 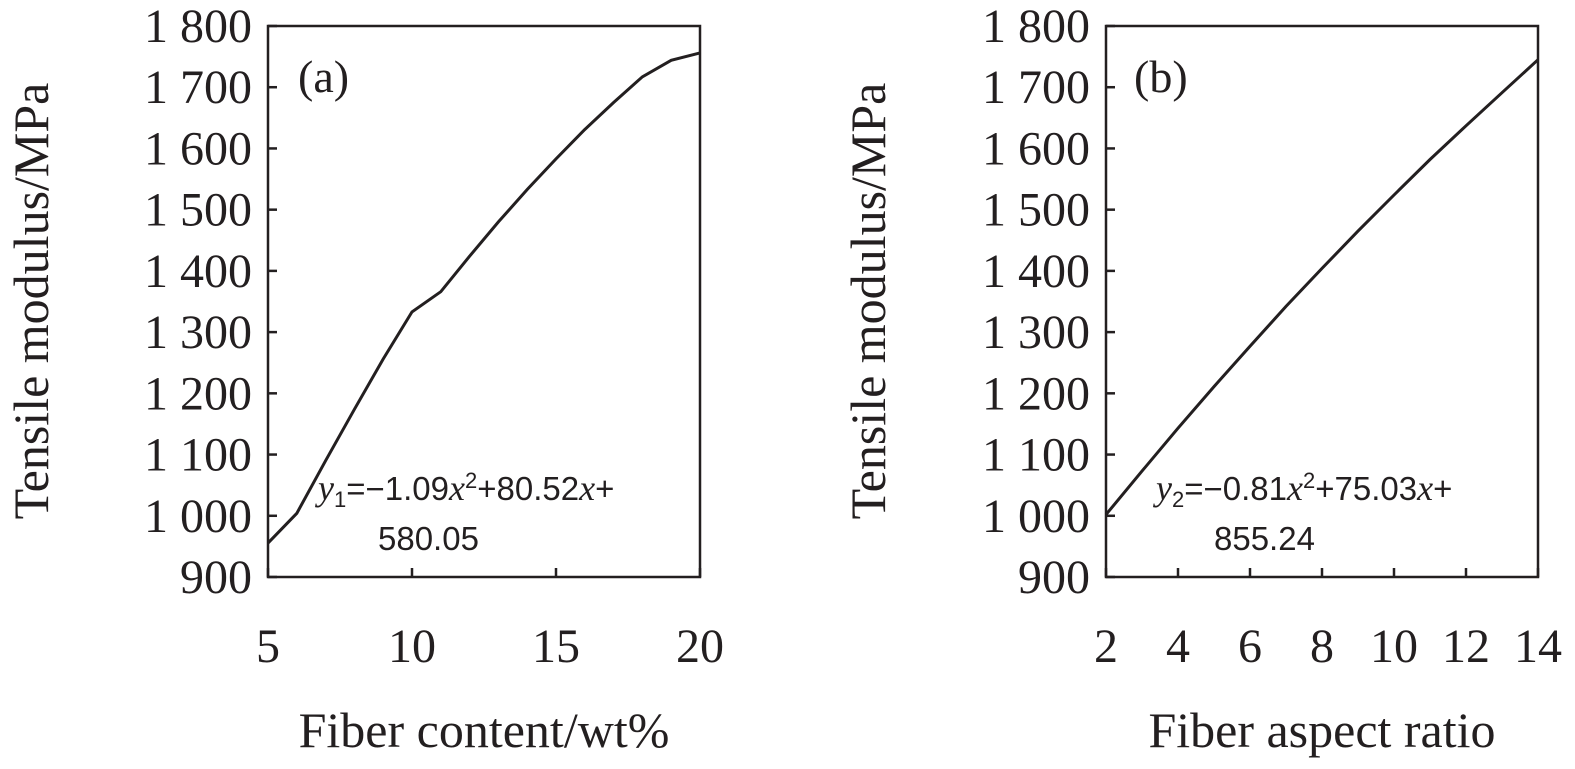 What do you see at coordinates (556, 646) in the screenshot?
I see `x-tick-label: 15` at bounding box center [556, 646].